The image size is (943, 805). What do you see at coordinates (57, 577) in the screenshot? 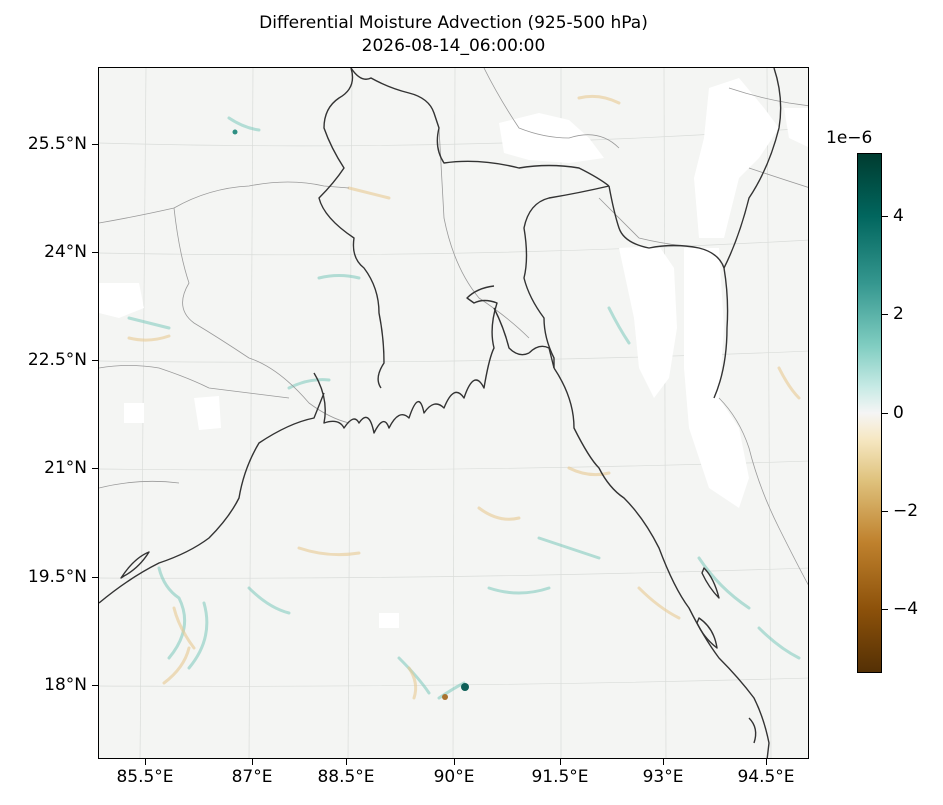
I see `lat-label-19-5: 19.5°N` at bounding box center [57, 577].